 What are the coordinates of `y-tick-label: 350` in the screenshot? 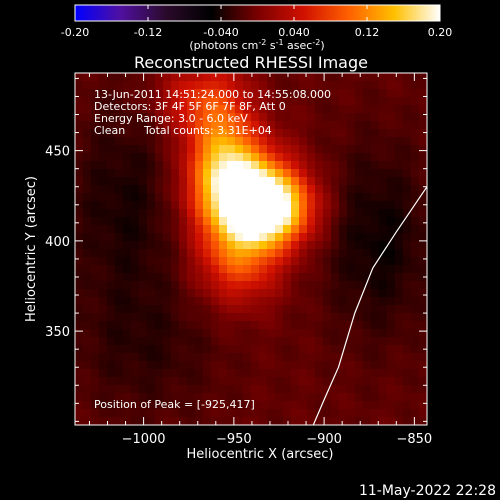 It's located at (57, 332).